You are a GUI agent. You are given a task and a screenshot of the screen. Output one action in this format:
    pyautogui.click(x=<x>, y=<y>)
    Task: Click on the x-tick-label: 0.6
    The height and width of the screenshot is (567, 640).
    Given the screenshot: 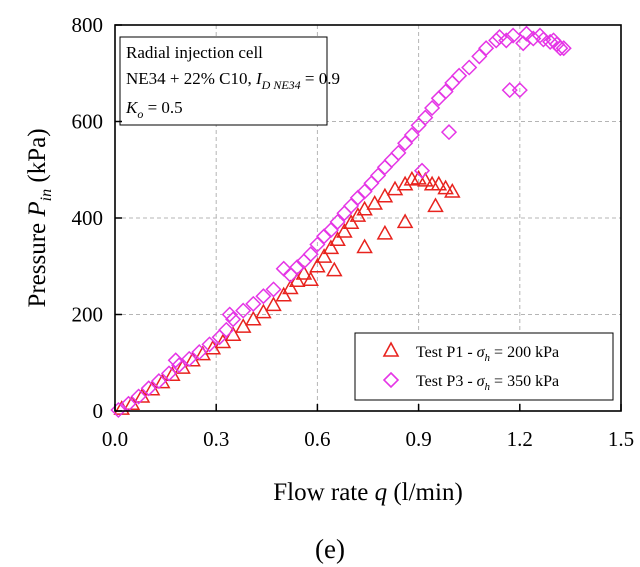 What is the action you would take?
    pyautogui.click(x=317, y=439)
    